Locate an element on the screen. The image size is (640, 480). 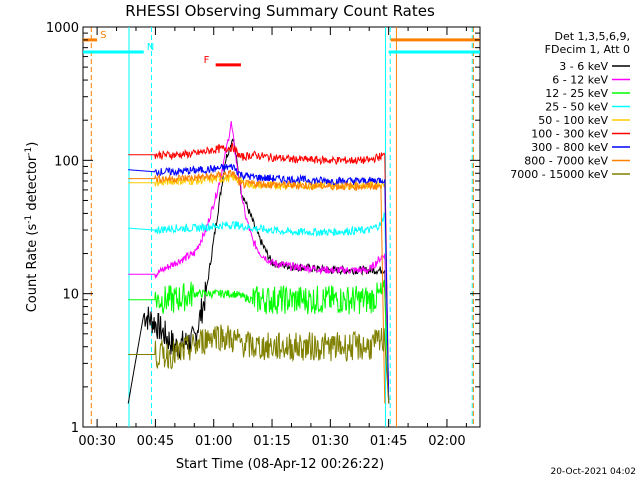
chart-title: RHESSI Observing Summary Count Rates is located at coordinates (280, 11).